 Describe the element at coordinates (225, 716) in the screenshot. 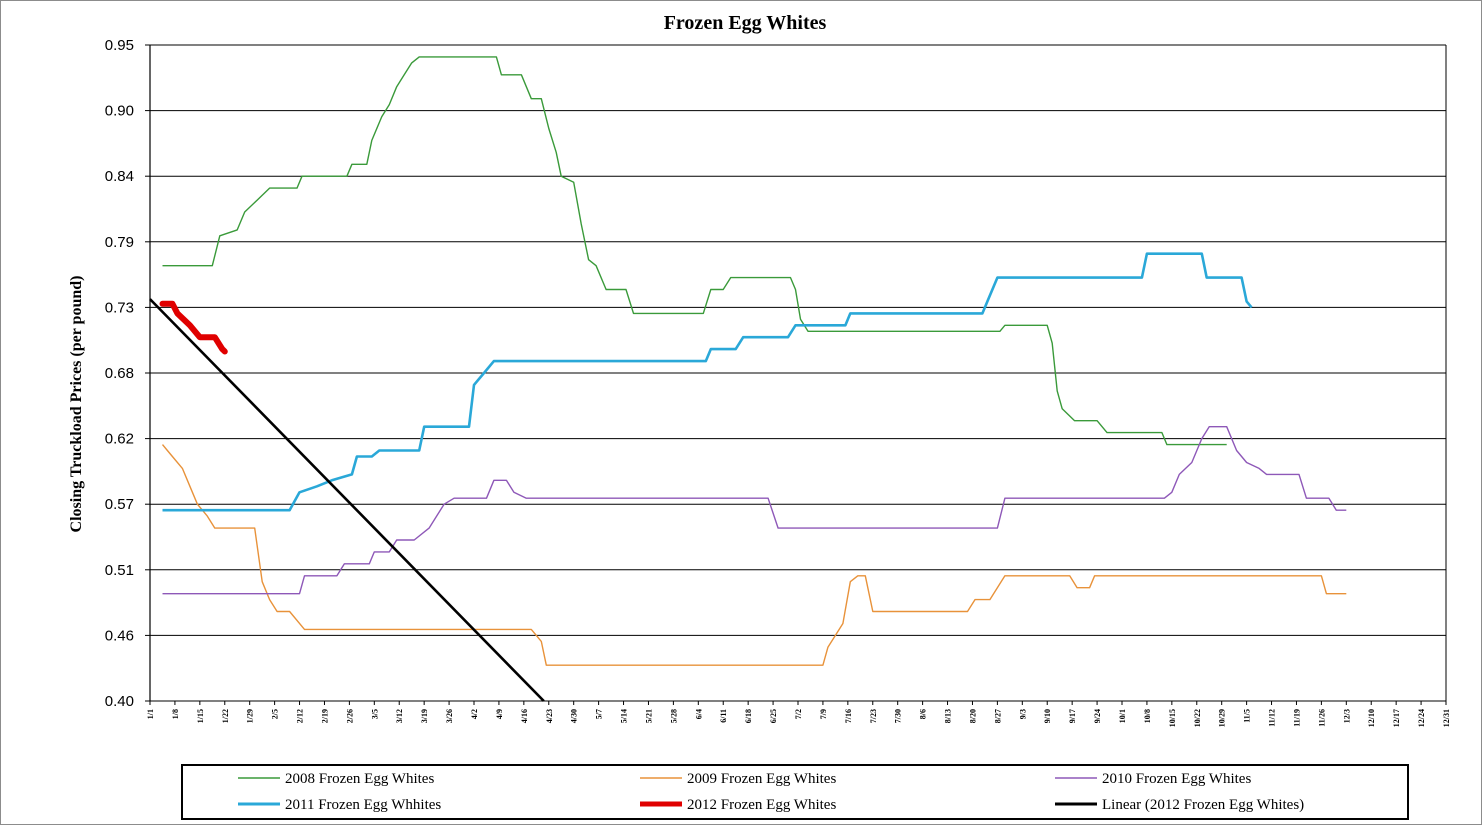

I see `x-tick-label: 1/22` at that location.